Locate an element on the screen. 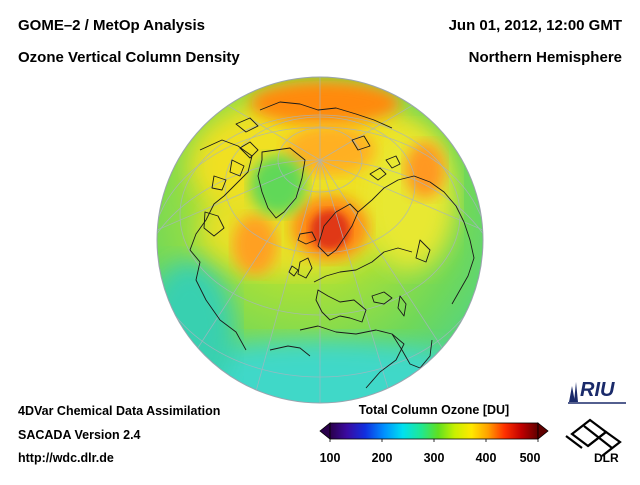 The height and width of the screenshot is (485, 640). riu-logo-text: RIU is located at coordinates (597, 390).